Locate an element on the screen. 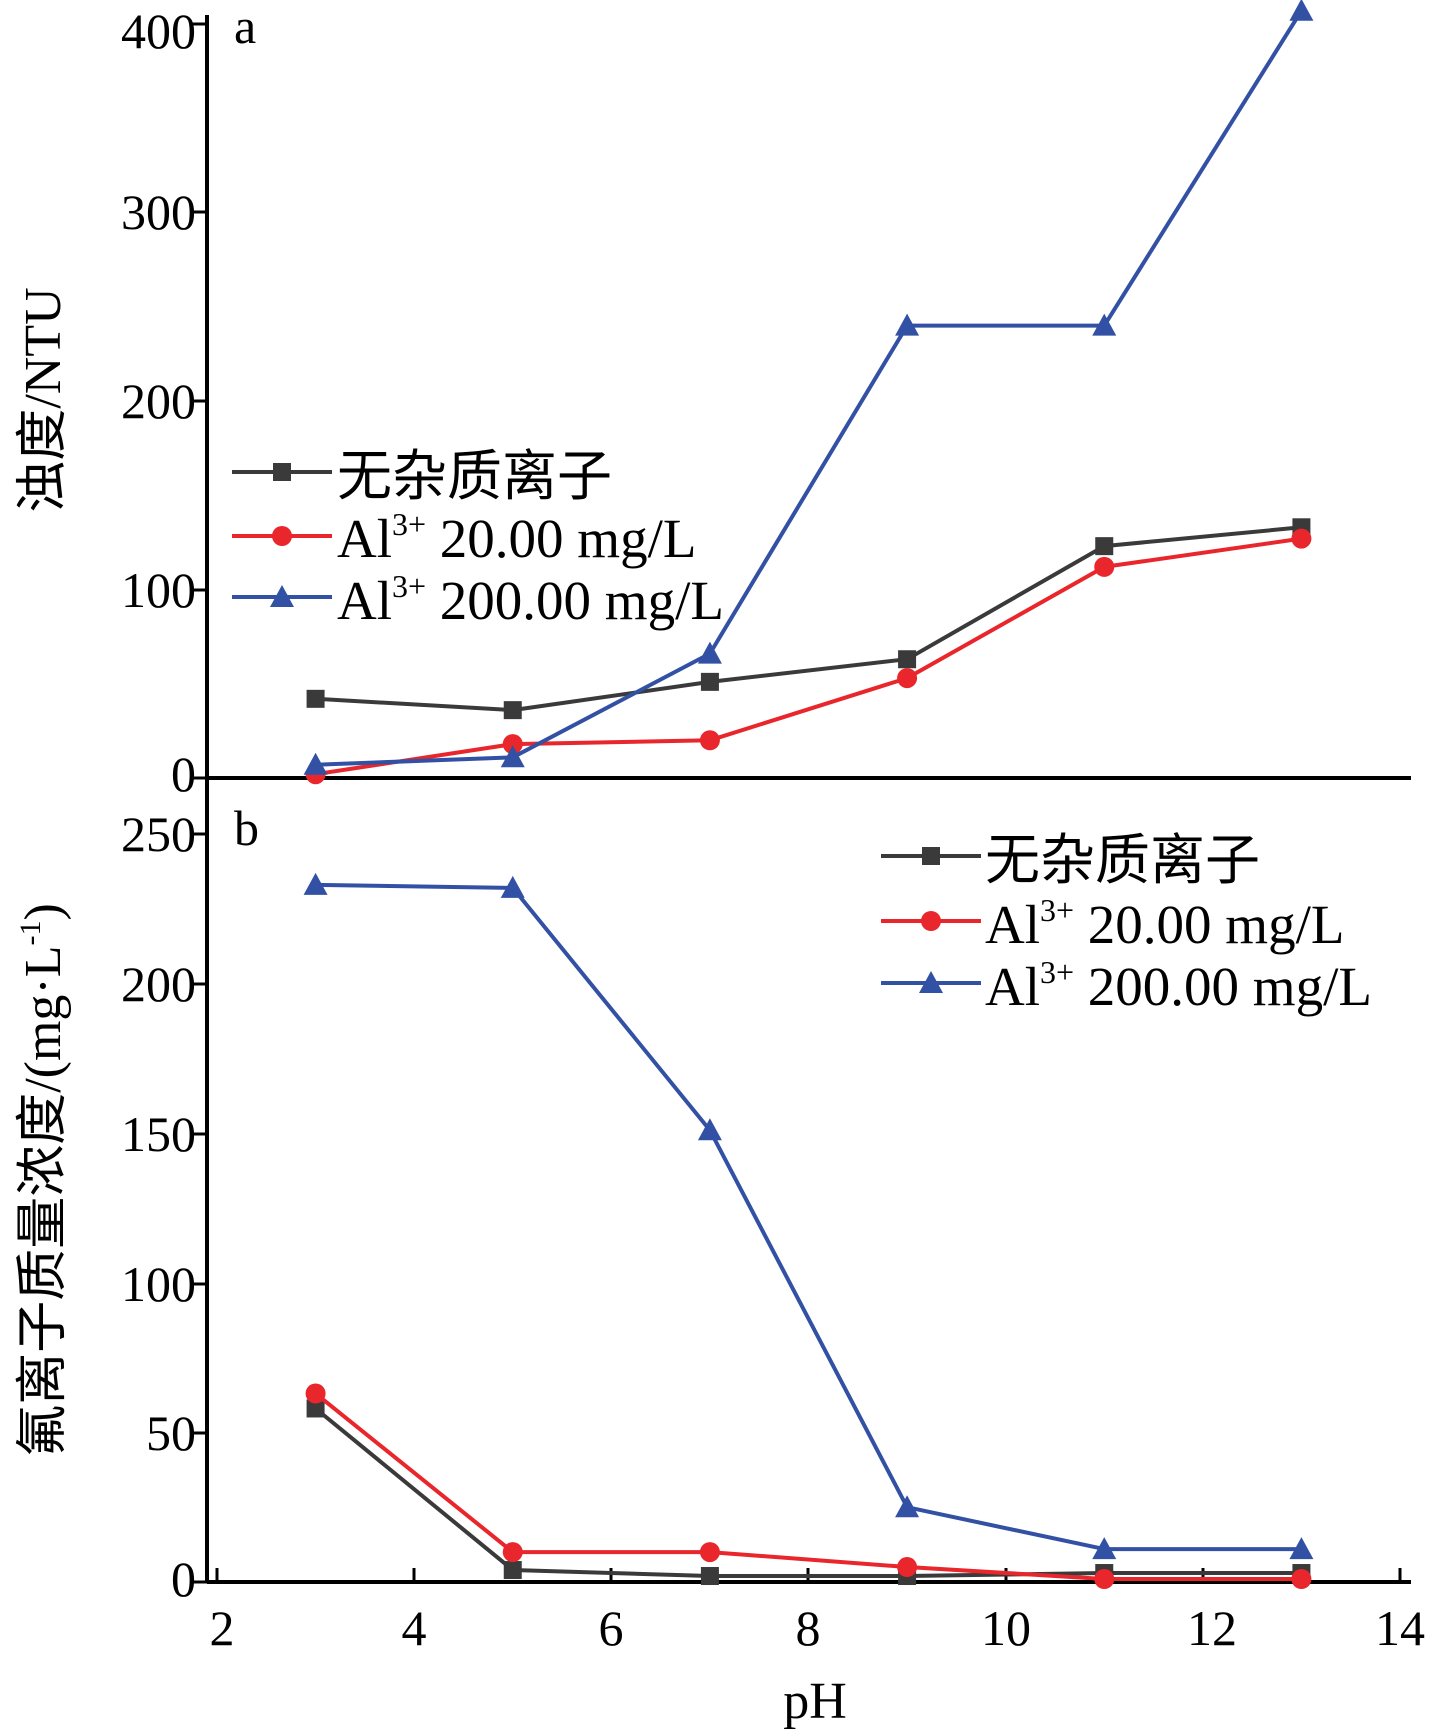 The image size is (1441, 1736). panel-a-series-al-20-line is located at coordinates (808, 656).